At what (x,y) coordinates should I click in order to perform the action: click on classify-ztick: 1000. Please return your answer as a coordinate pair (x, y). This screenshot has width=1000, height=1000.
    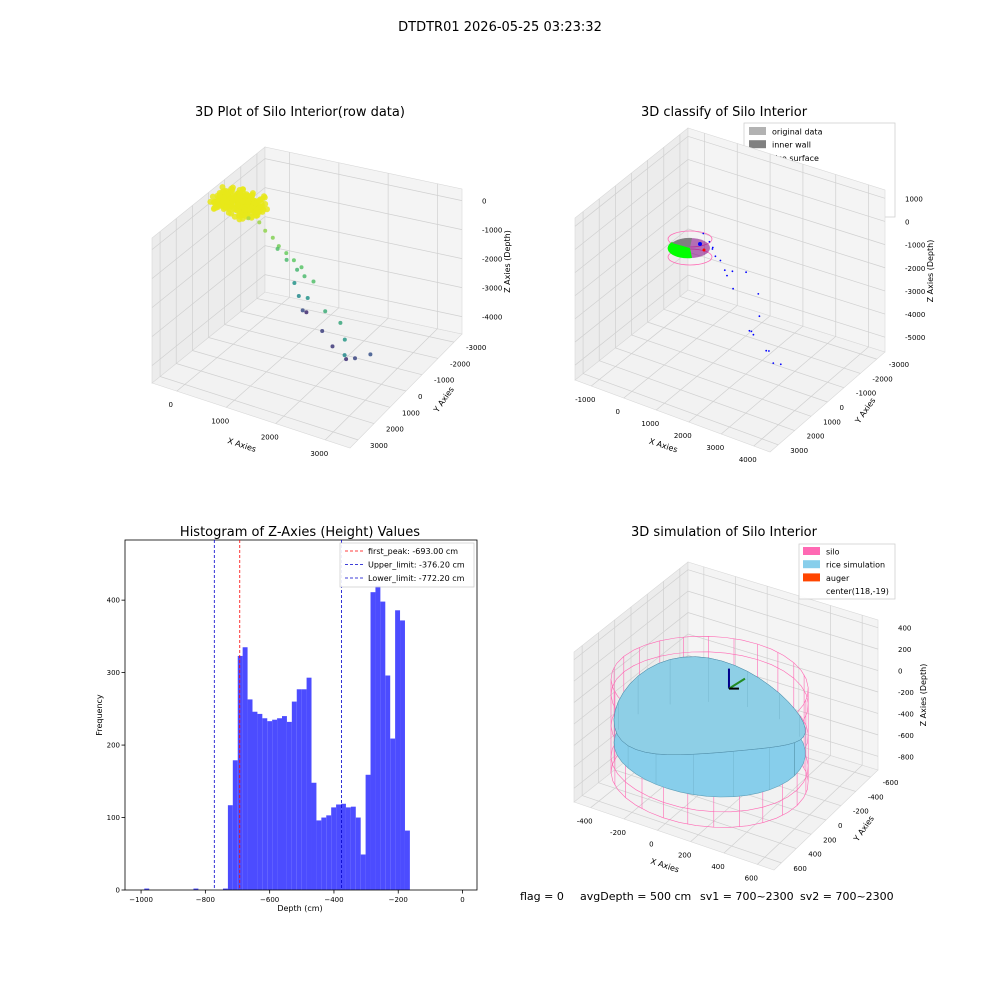
    Looking at the image, I should click on (914, 199).